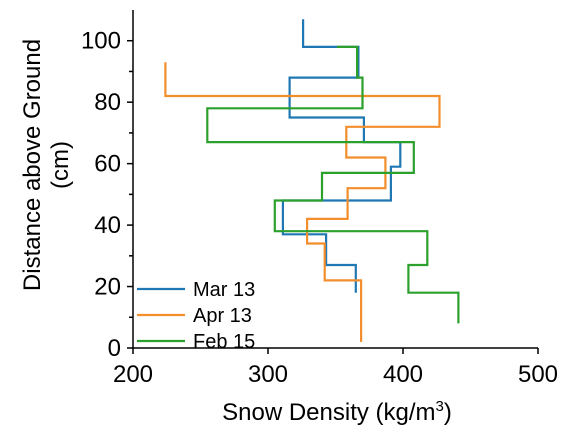  I want to click on x-tick-label: 200, so click(133, 374).